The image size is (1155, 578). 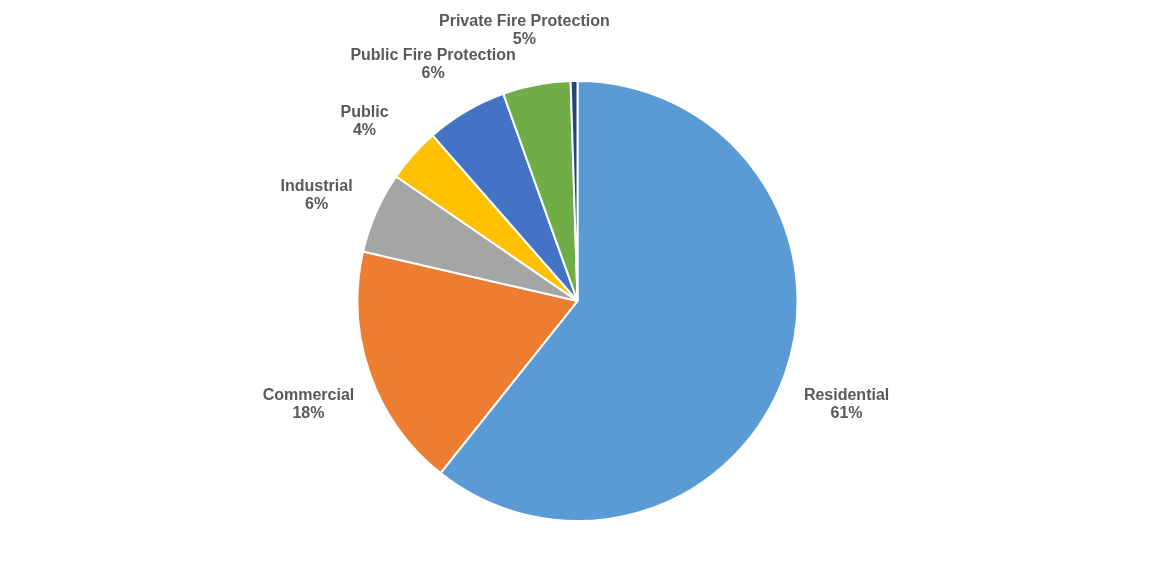 What do you see at coordinates (316, 186) in the screenshot?
I see `slice-label: Industrial` at bounding box center [316, 186].